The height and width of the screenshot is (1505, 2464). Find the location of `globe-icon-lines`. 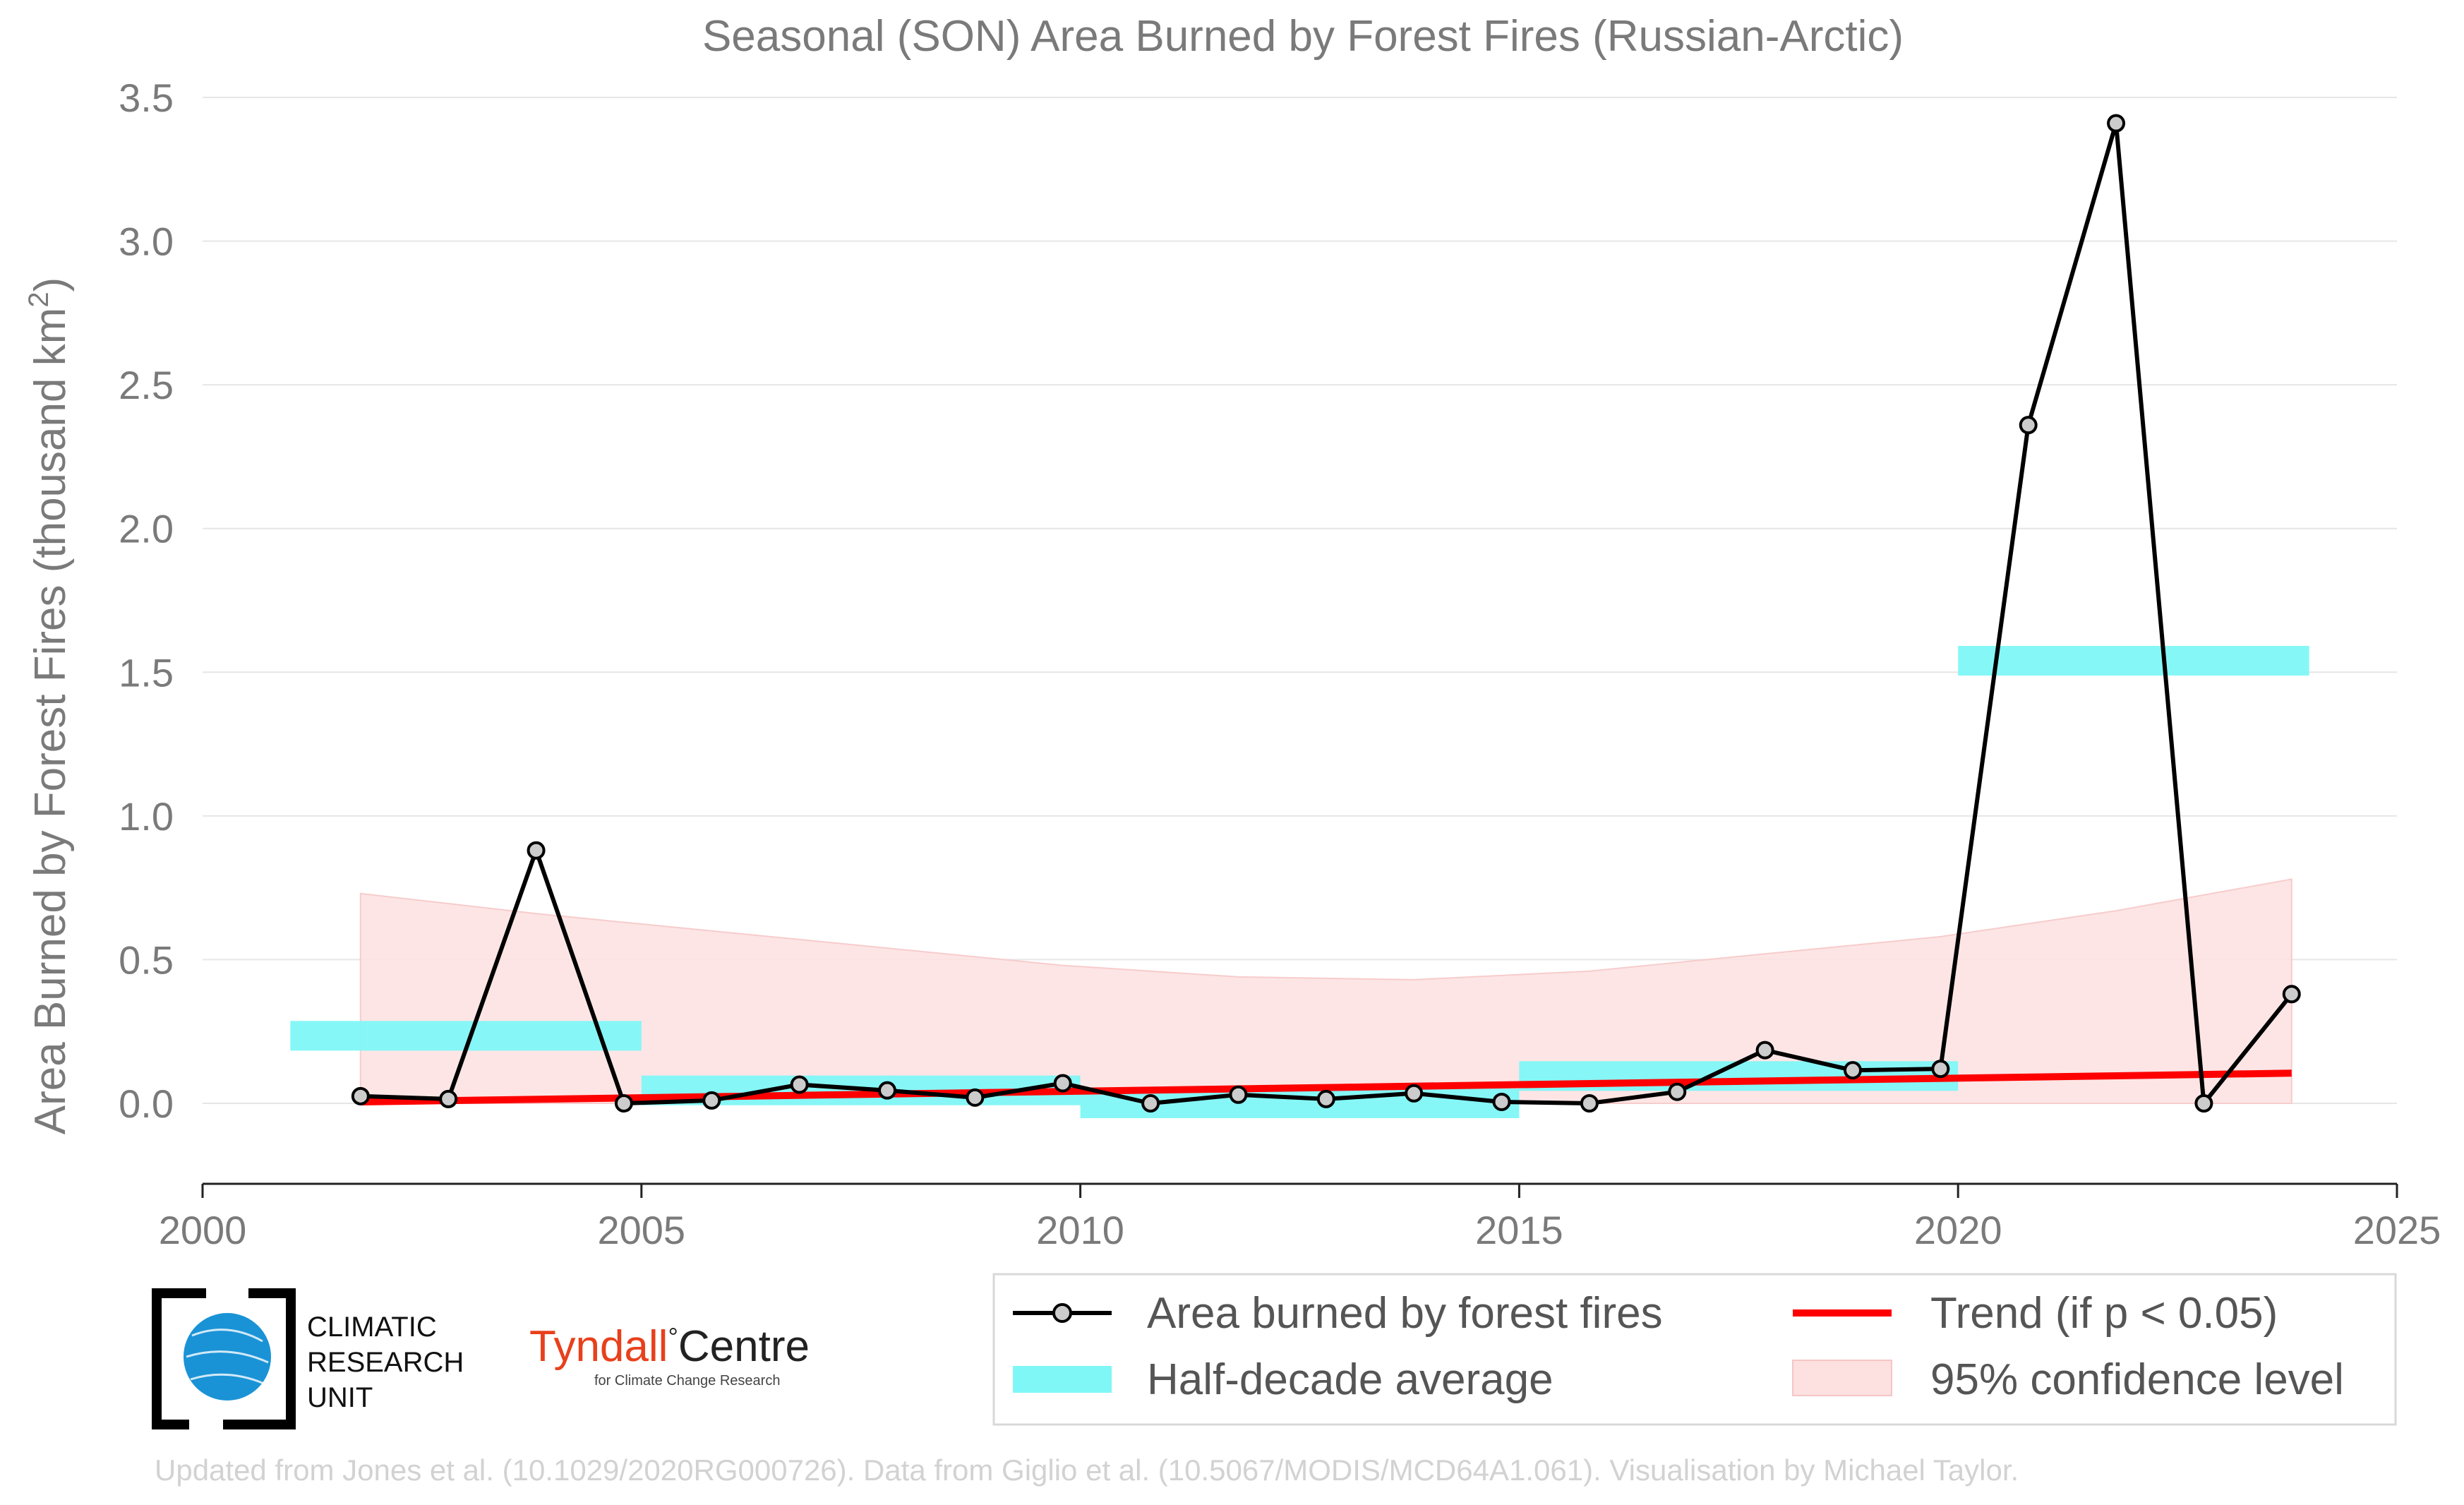

globe-icon-lines is located at coordinates (227, 1357).